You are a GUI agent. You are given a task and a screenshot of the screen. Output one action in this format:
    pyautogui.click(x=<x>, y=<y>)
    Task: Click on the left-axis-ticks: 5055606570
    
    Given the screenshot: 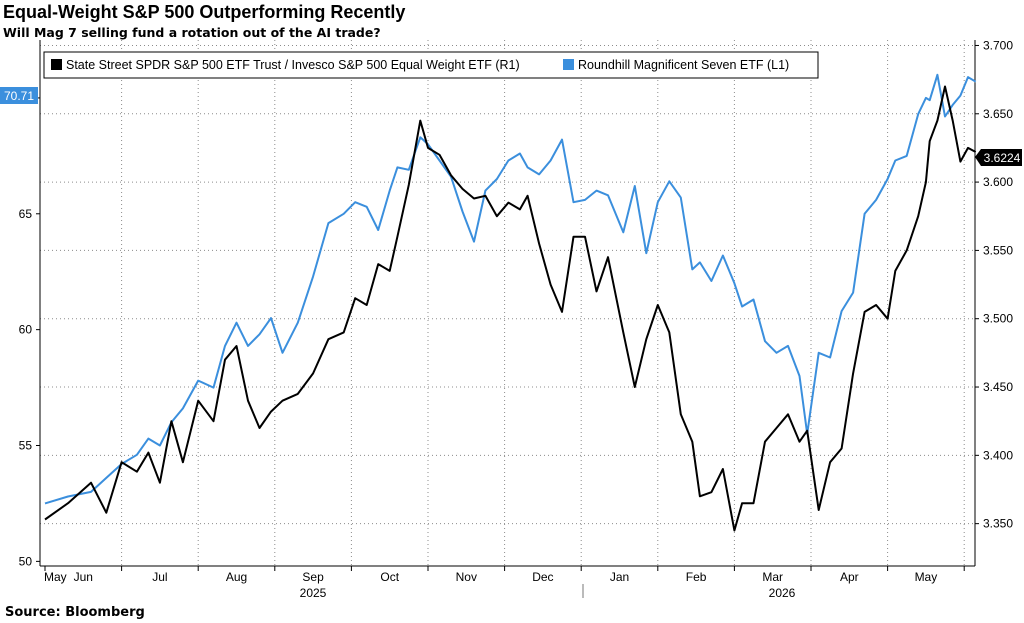 What is the action you would take?
    pyautogui.click(x=29, y=329)
    